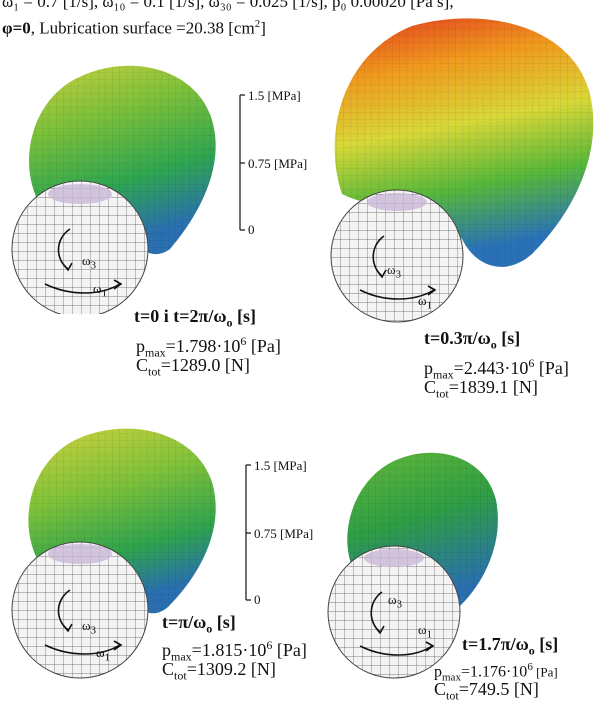 The image size is (595, 708). What do you see at coordinates (103, 654) in the screenshot?
I see `omega1-label-3: ω1` at bounding box center [103, 654].